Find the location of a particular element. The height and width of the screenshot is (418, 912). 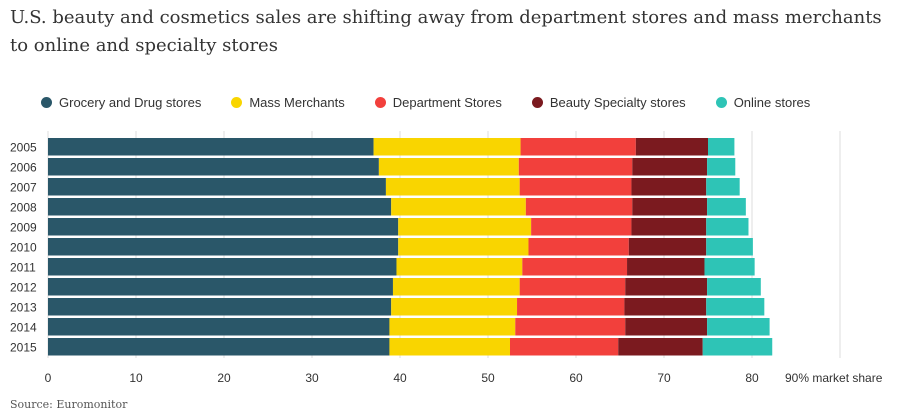

legend-label-beauty: Beauty Specialty stores is located at coordinates (617, 102).